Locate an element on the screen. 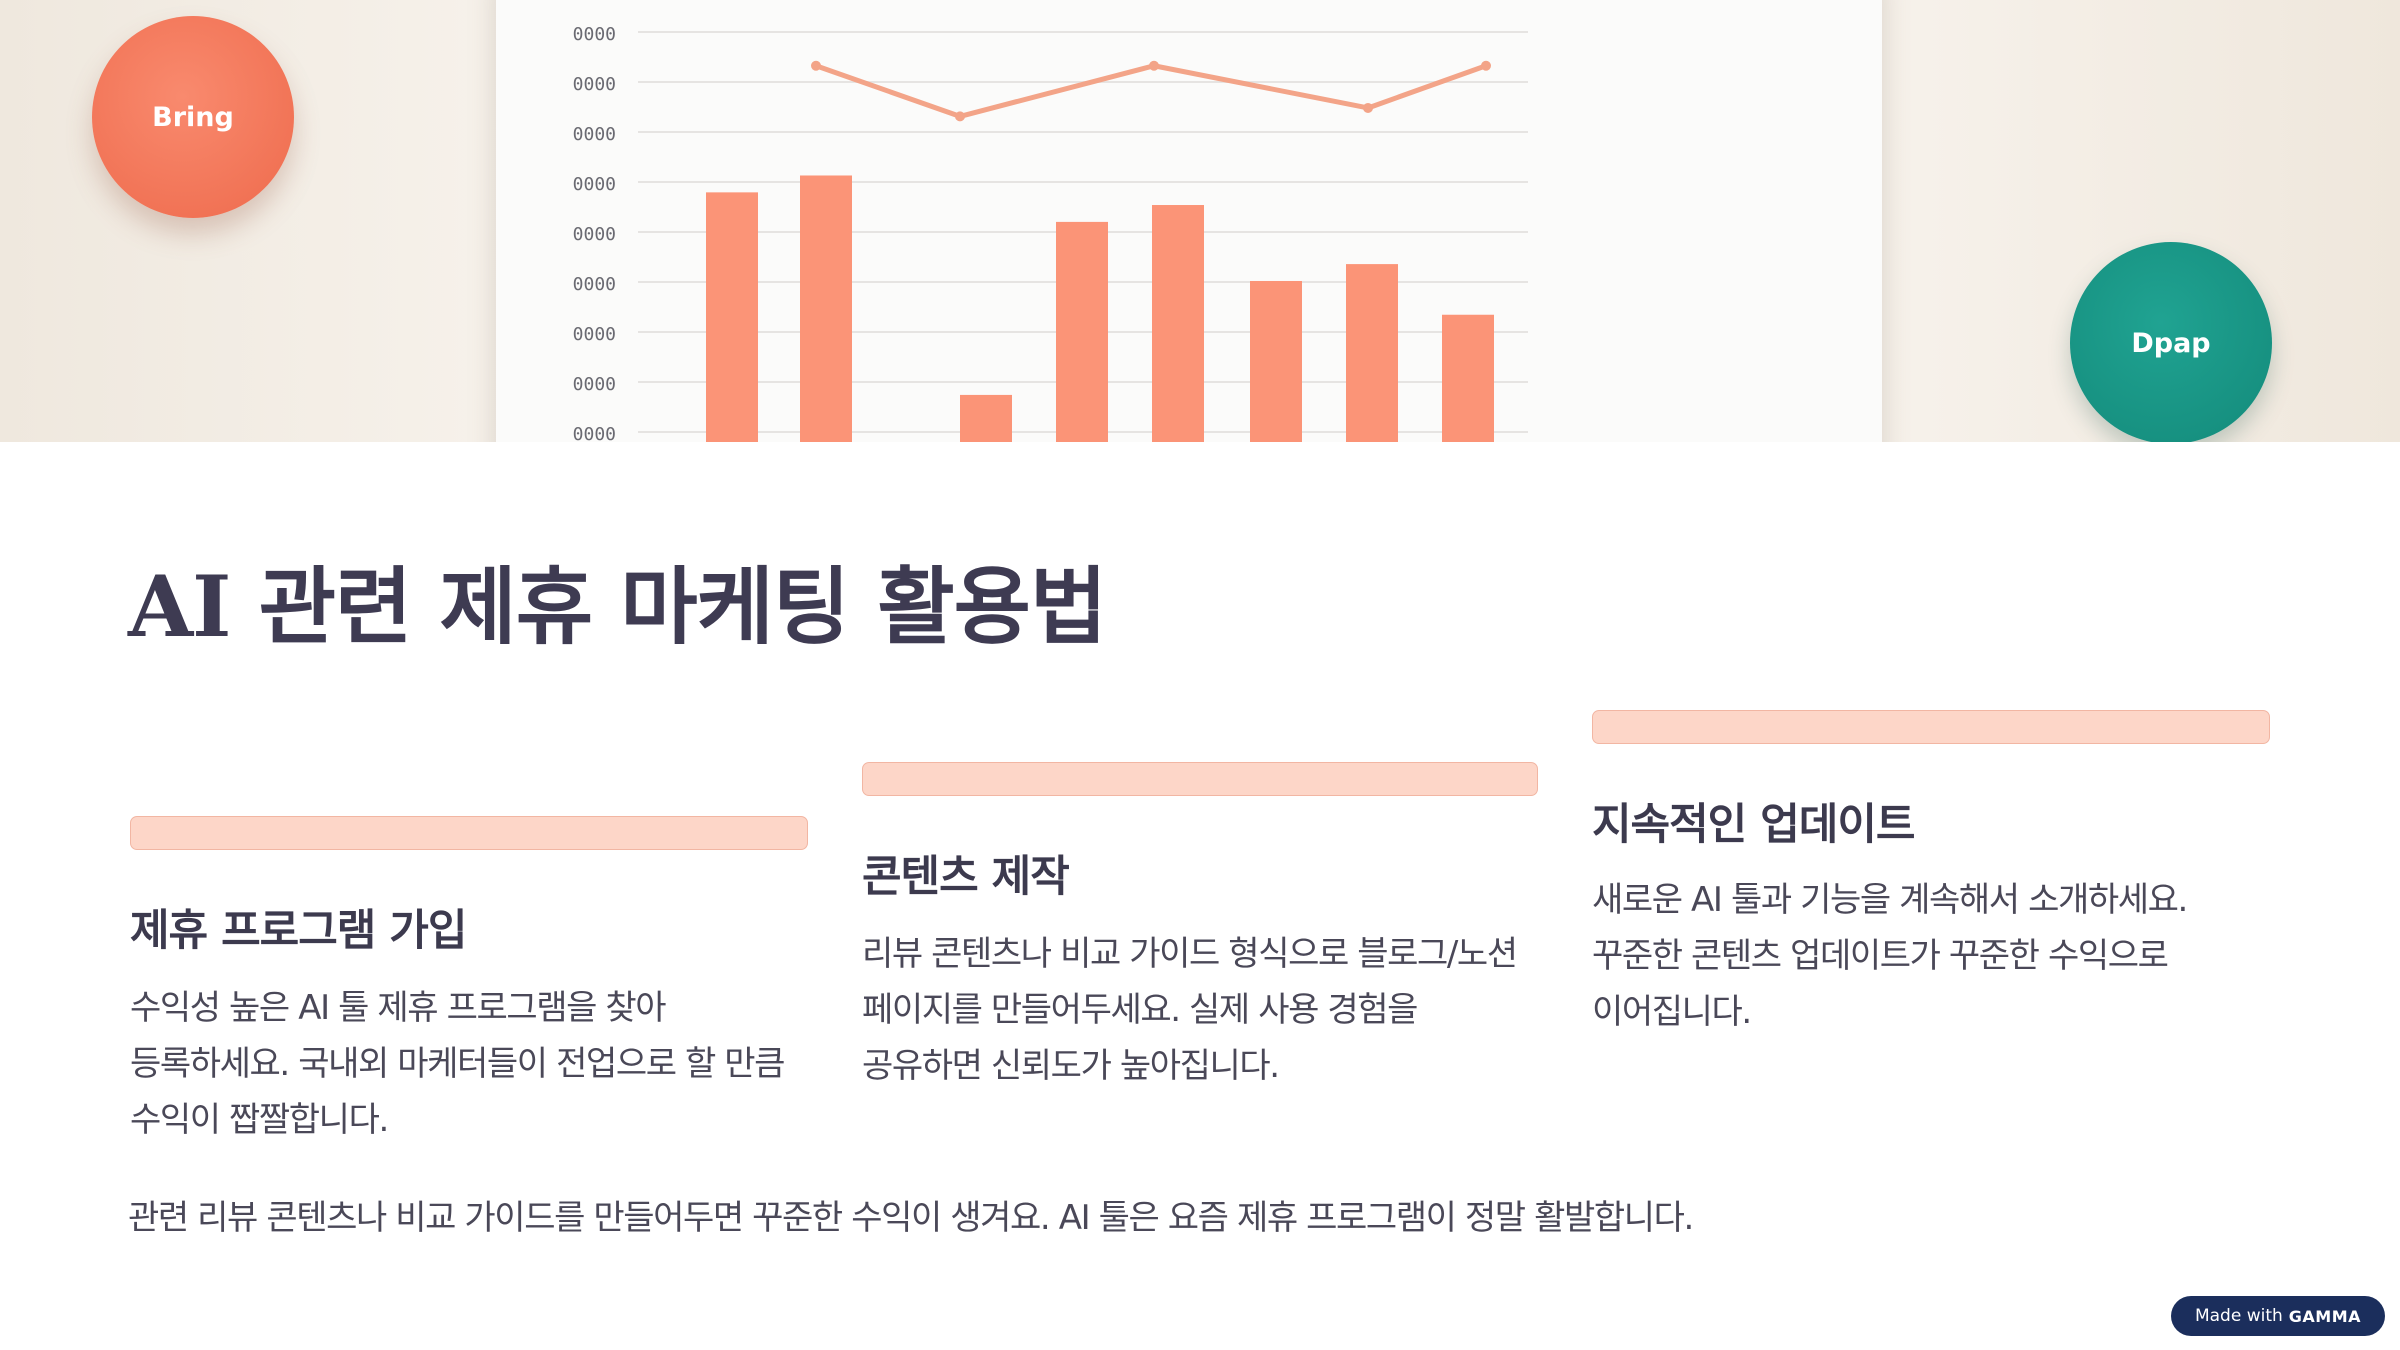  bubble-right-label: Dpap is located at coordinates (2171, 343).